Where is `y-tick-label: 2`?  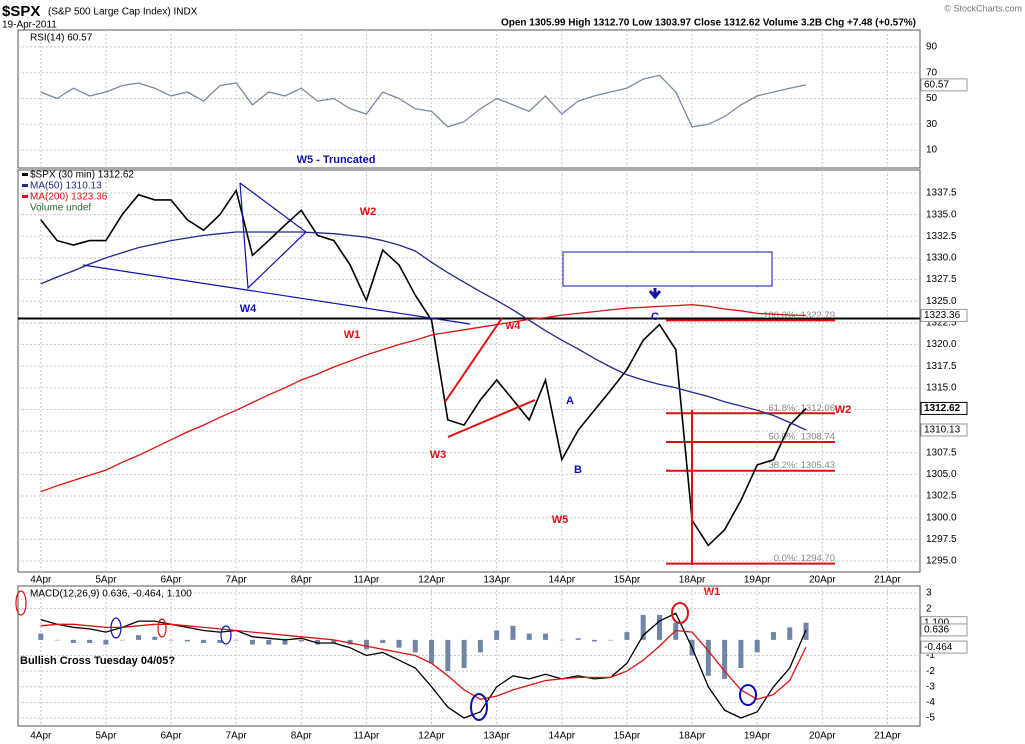 y-tick-label: 2 is located at coordinates (929, 608).